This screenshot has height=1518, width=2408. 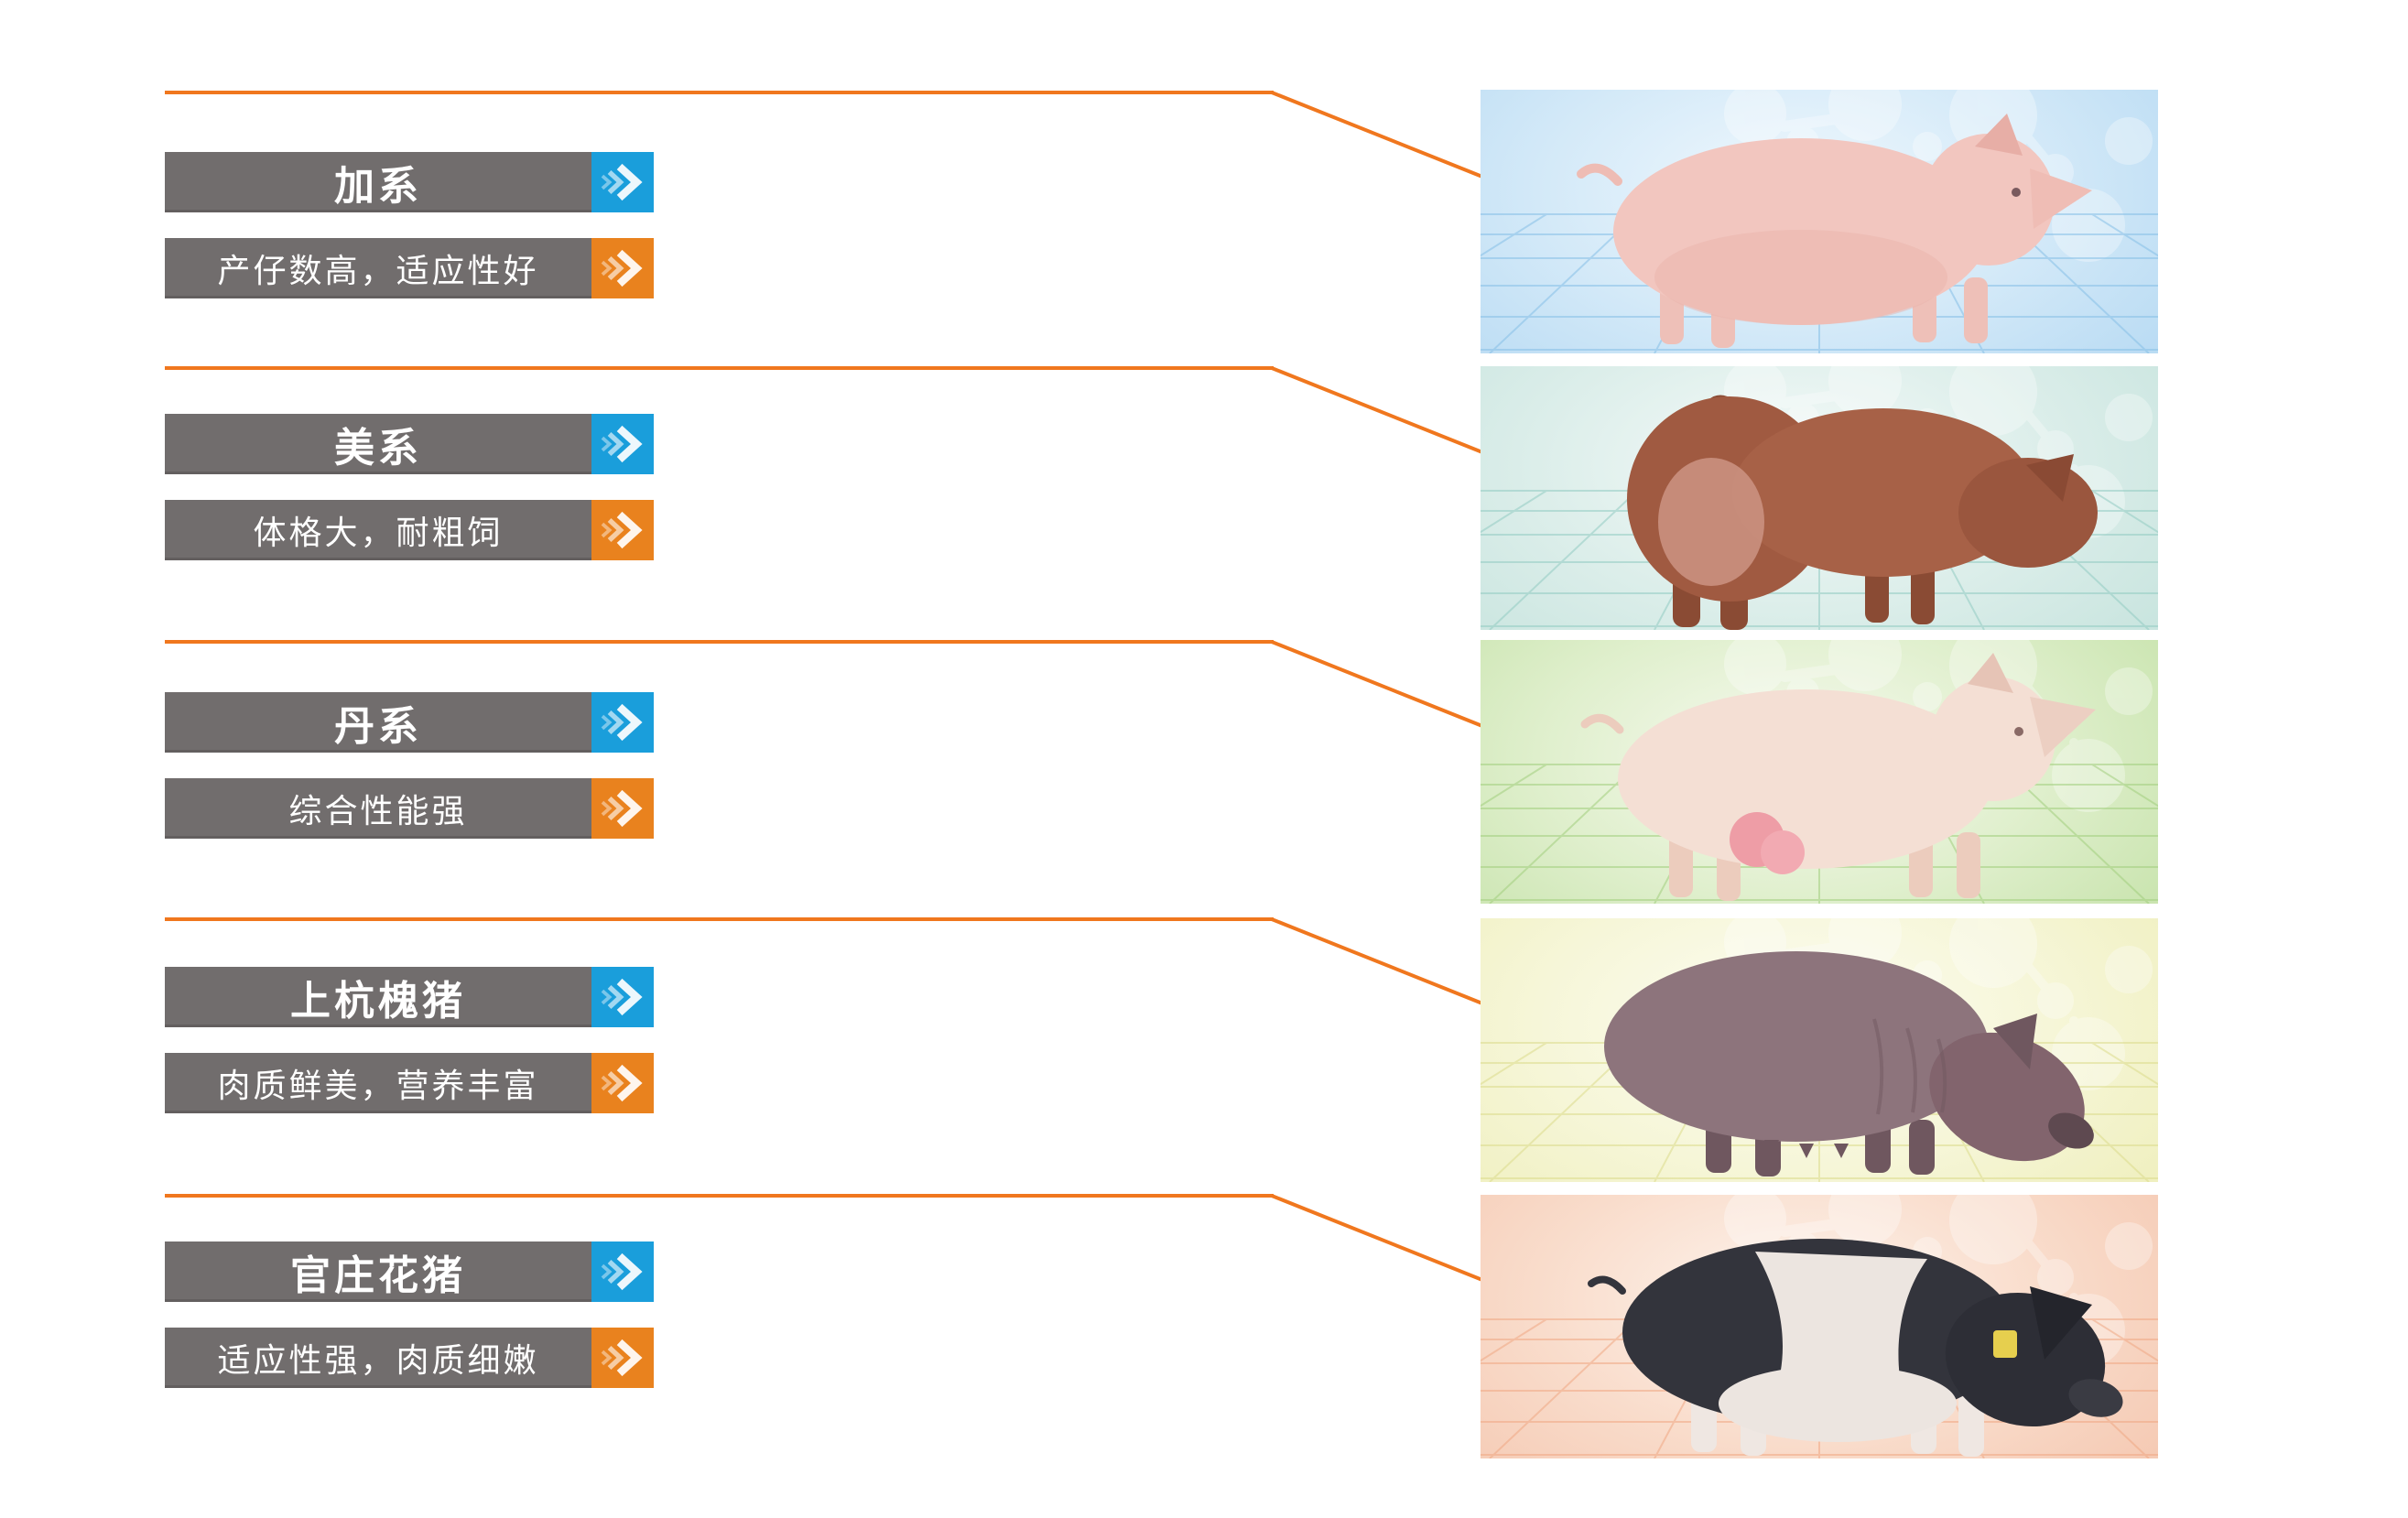 I want to click on breed-title-bar: 加系, so click(x=409, y=182).